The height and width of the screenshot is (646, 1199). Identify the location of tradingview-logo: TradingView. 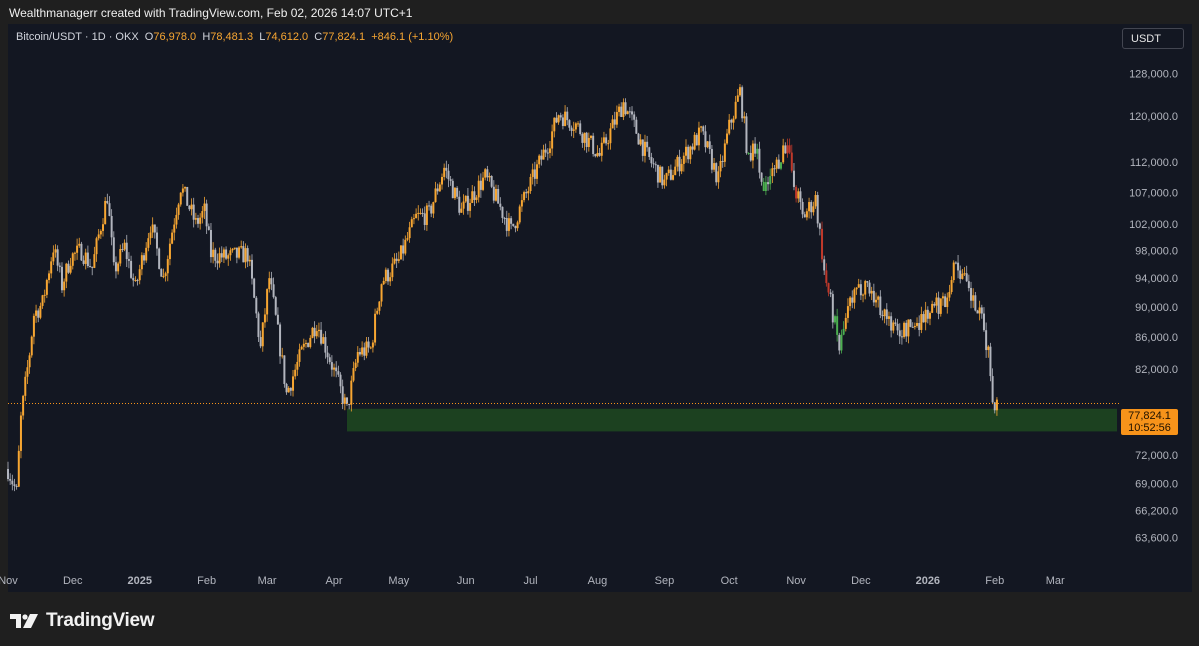
(82, 620).